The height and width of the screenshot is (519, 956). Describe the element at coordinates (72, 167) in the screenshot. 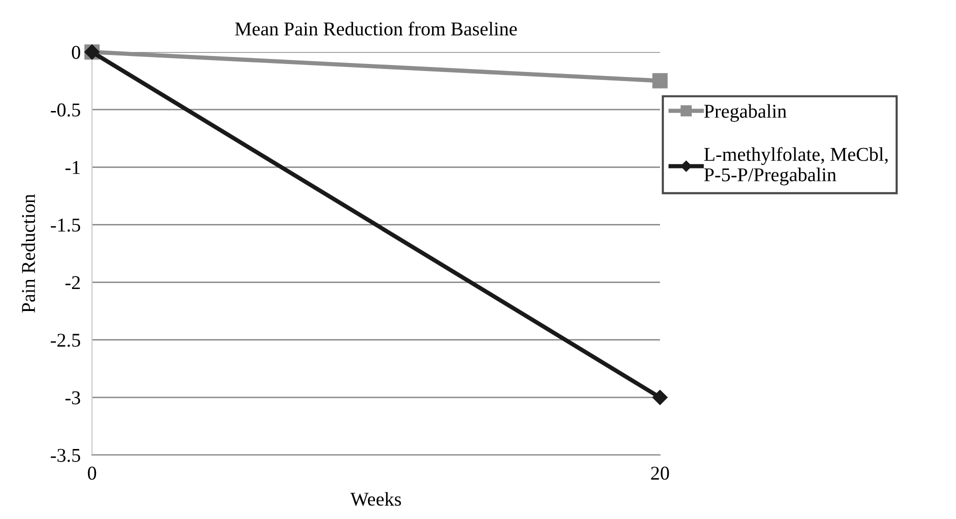

I see `y-tick-label: -1` at that location.